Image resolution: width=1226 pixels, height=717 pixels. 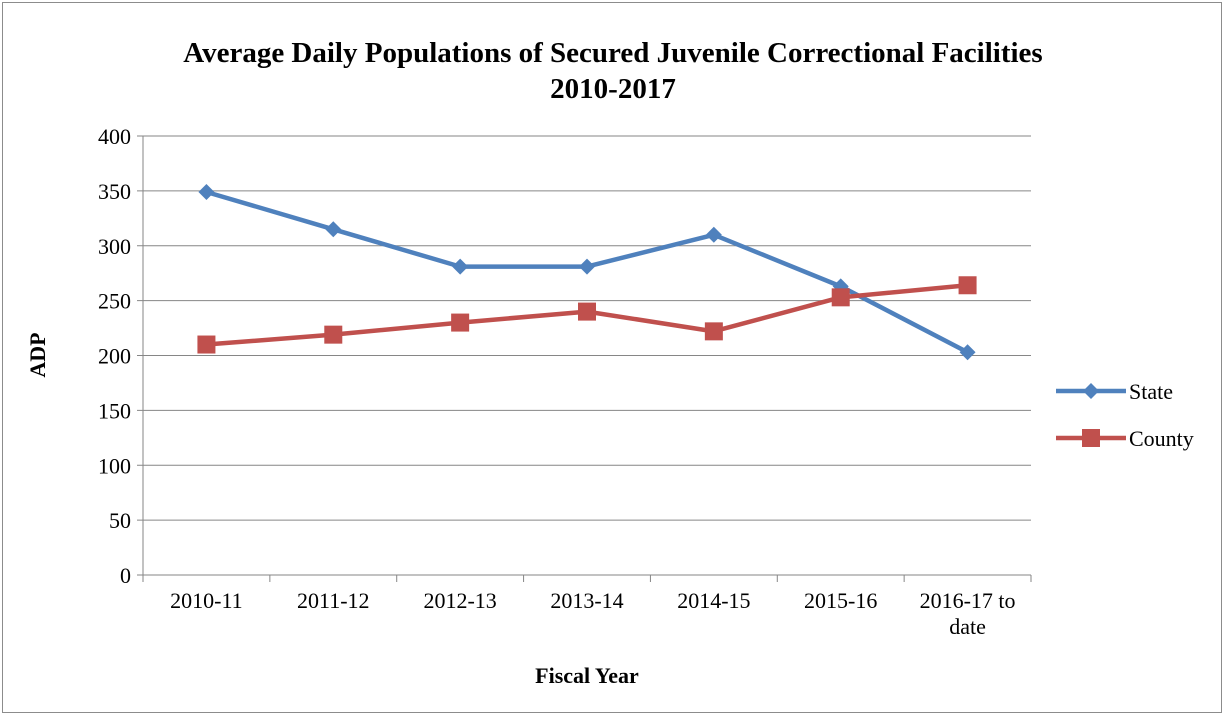 What do you see at coordinates (114, 301) in the screenshot?
I see `y-tick-label: 250` at bounding box center [114, 301].